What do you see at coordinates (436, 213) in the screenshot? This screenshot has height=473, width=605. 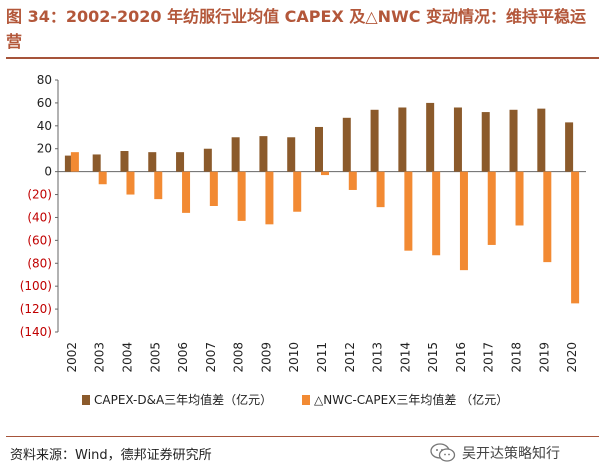 I see `nwc-bar-2015` at bounding box center [436, 213].